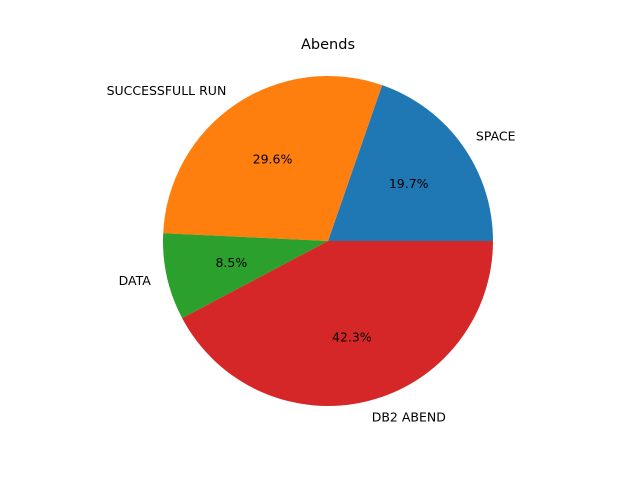 This screenshot has height=480, width=640. I want to click on slice-label-db2-abend: DB2 ABEND, so click(409, 417).